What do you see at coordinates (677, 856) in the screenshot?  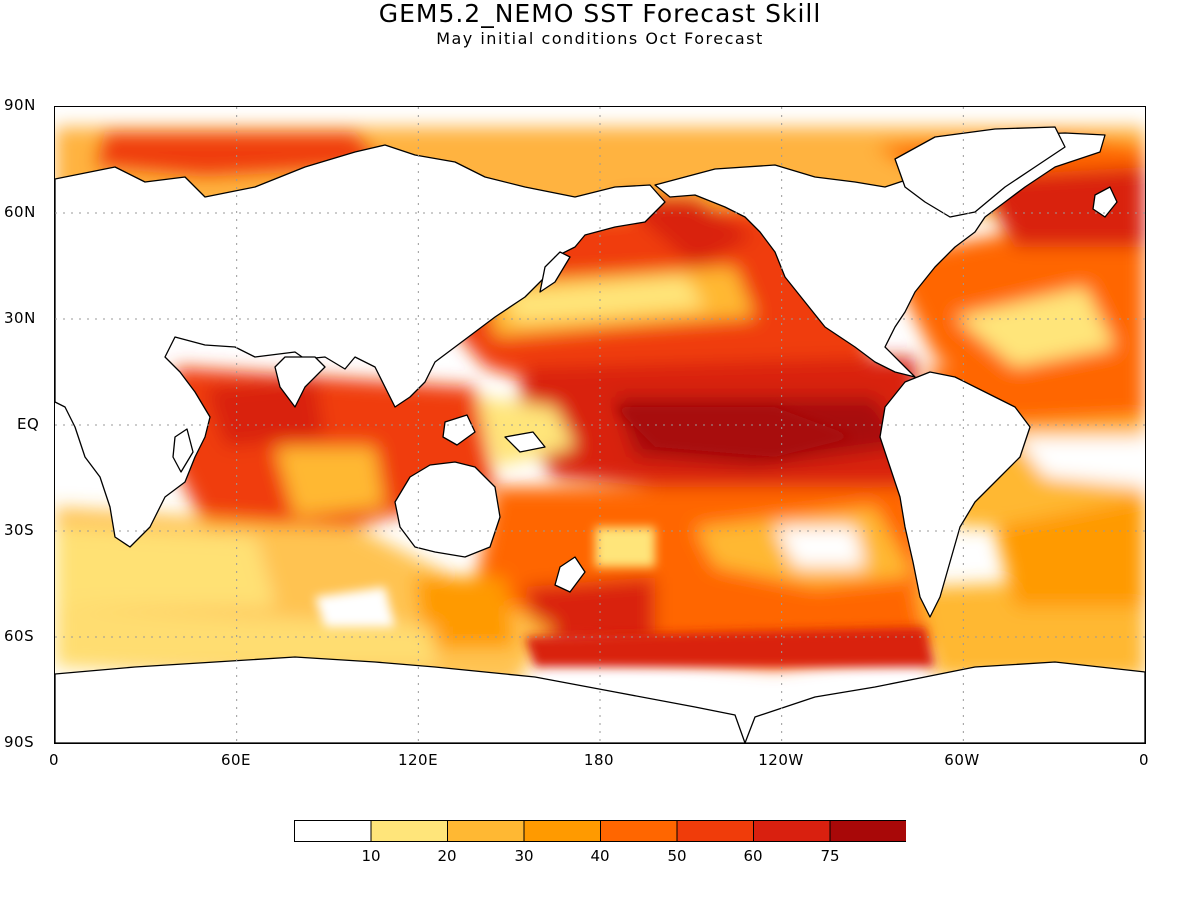 I see `colorbar-label-50: 50` at bounding box center [677, 856].